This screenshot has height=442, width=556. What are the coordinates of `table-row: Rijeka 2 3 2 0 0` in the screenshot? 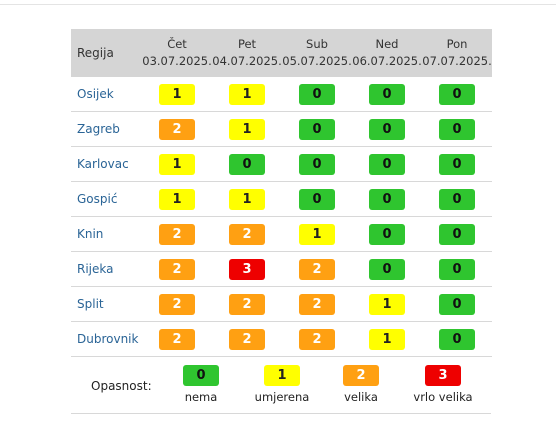 It's located at (281, 269).